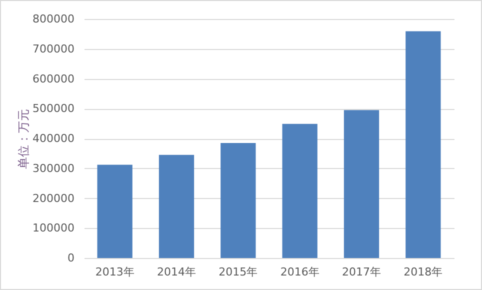 The width and height of the screenshot is (482, 290). What do you see at coordinates (53, 198) in the screenshot?
I see `y-tick-label: 200000` at bounding box center [53, 198].